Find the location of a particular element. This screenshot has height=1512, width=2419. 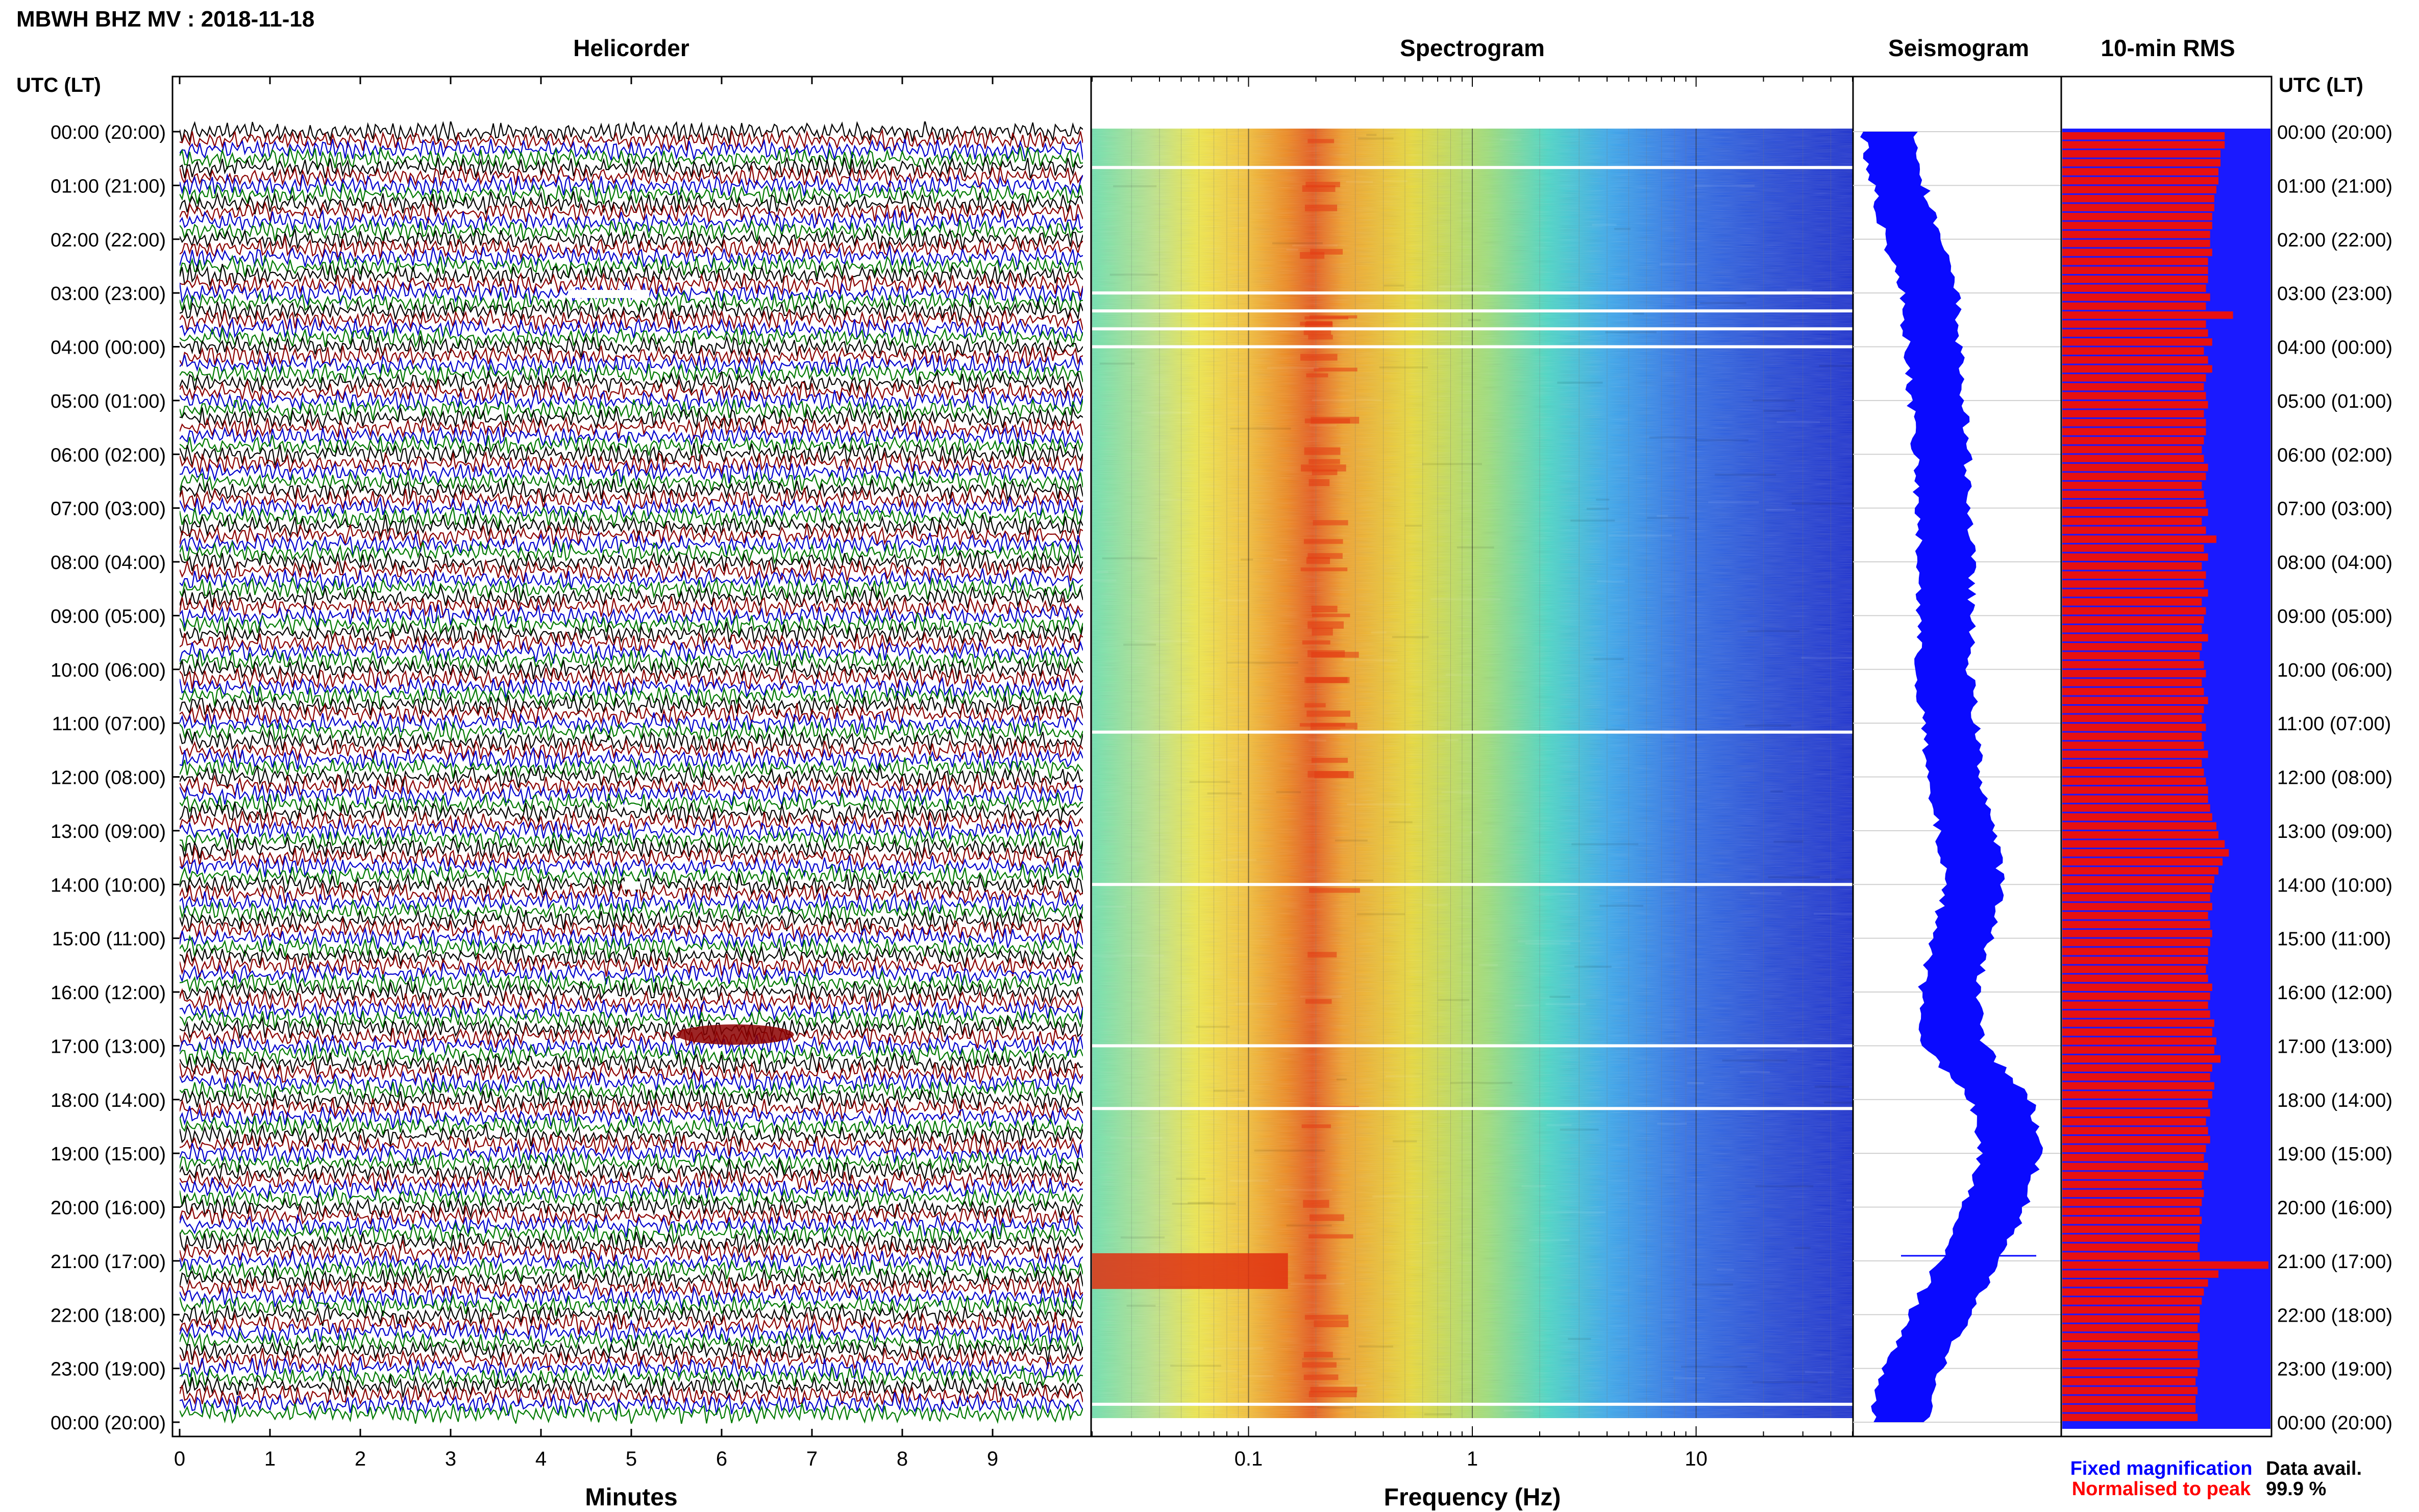

spectrogram-event is located at coordinates (1190, 1271).